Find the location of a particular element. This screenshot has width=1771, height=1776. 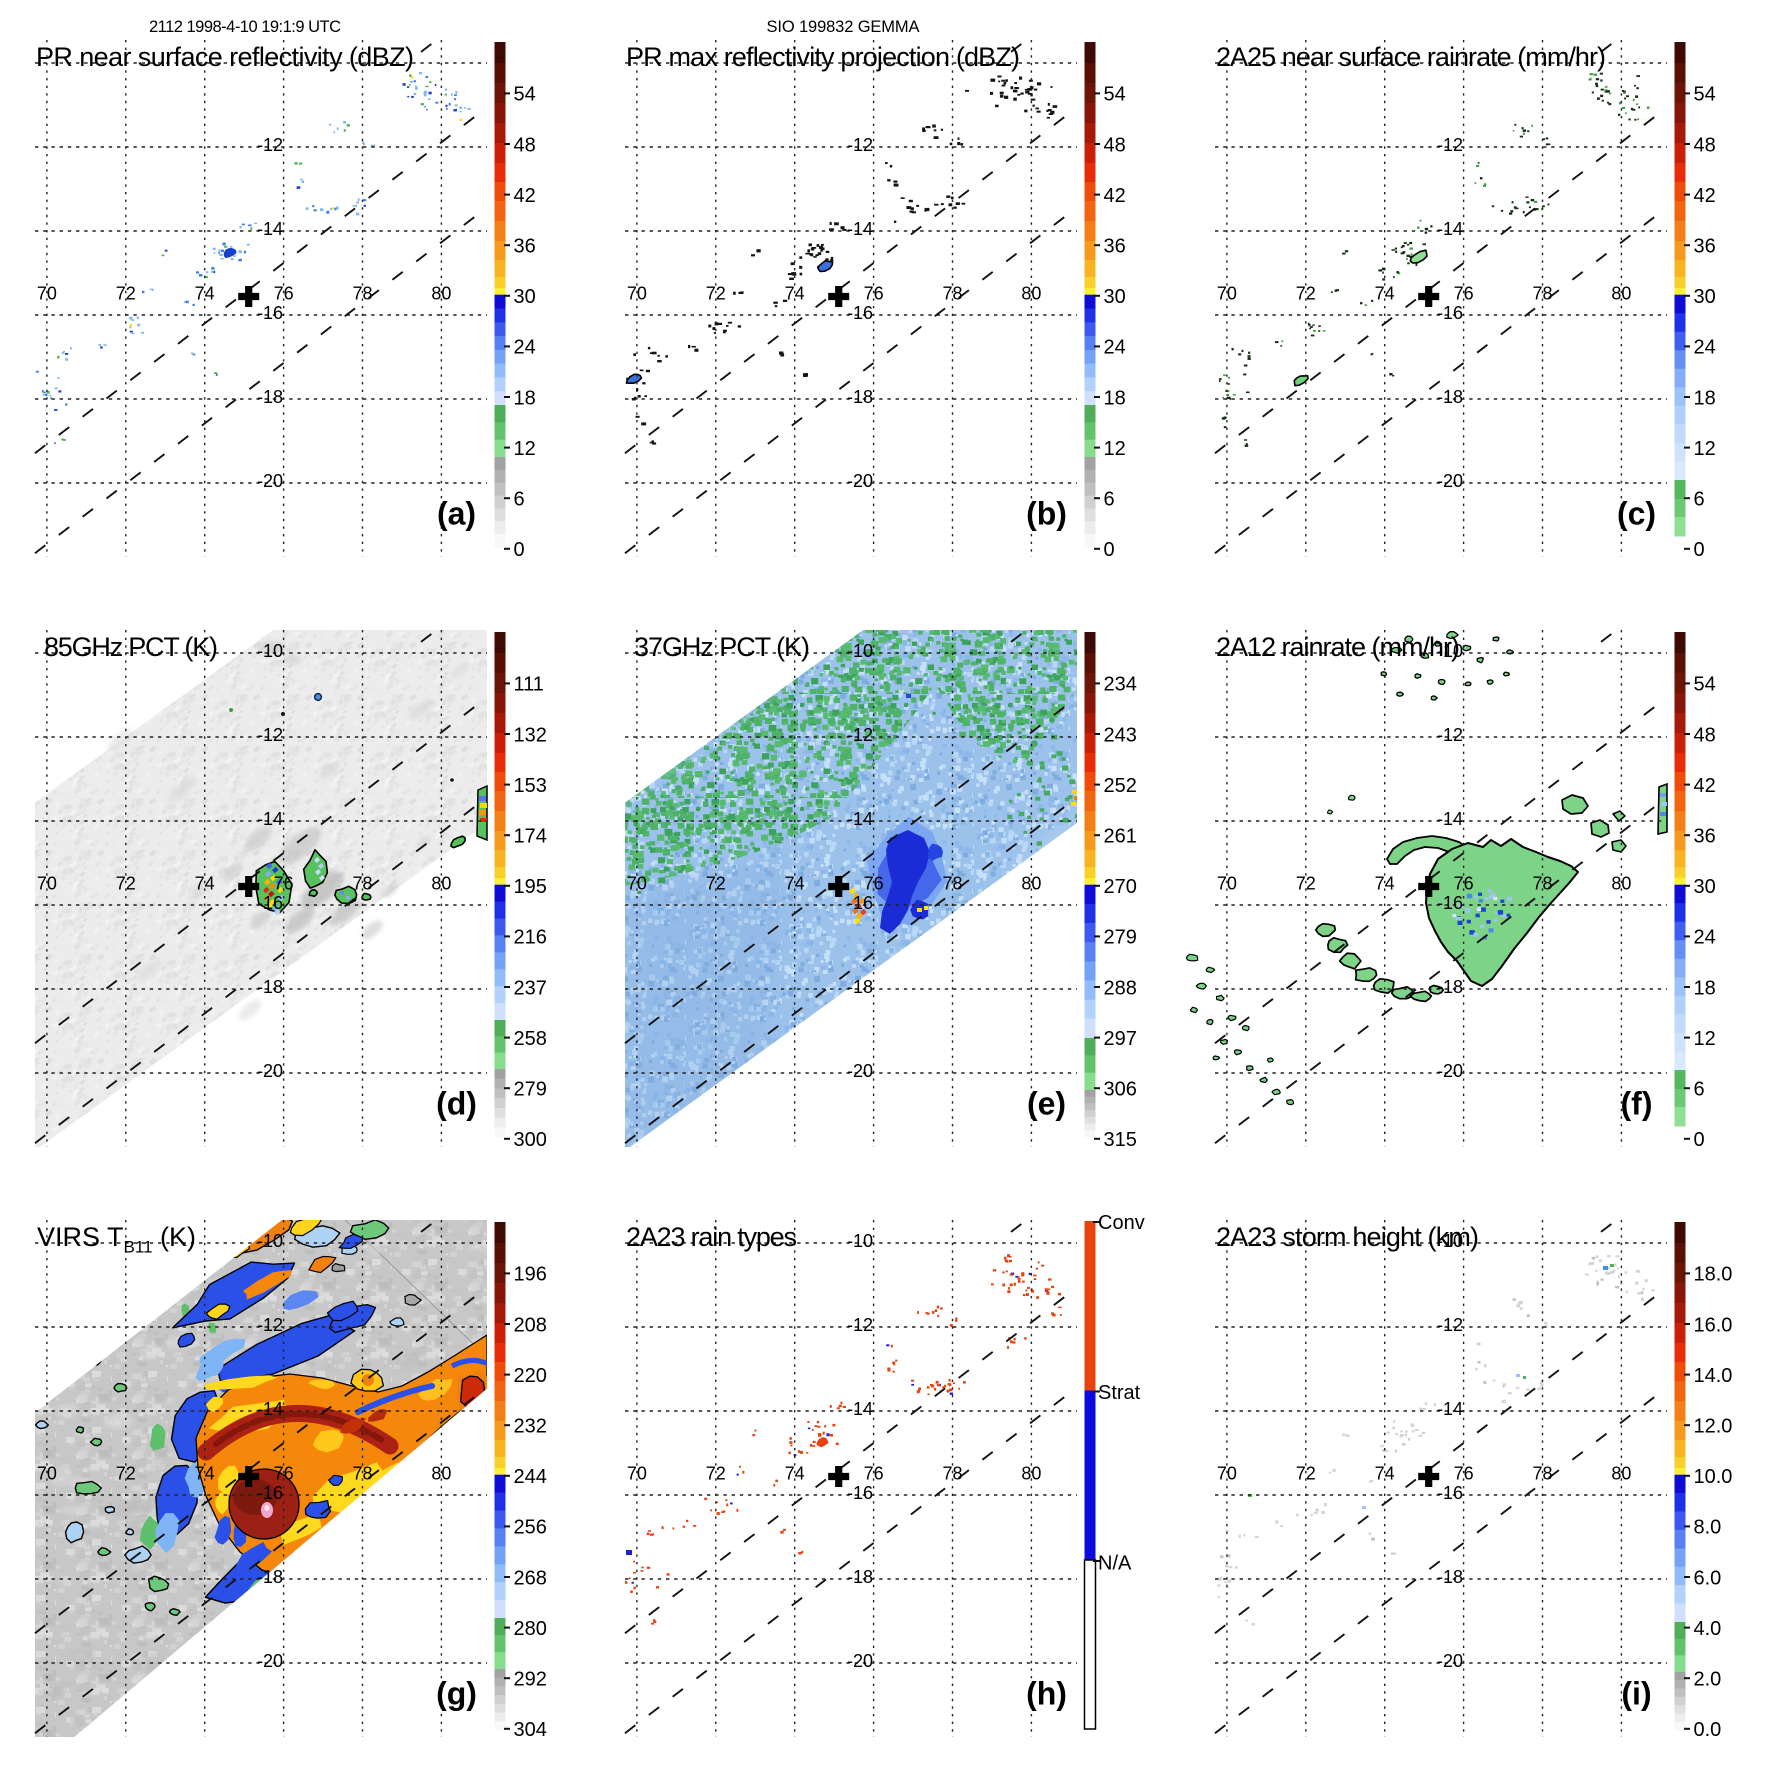

svg-text:2A25 near surface rainrate (mm: 2A25 near surface rainrate (mm/hr) is located at coordinates (1411, 57).